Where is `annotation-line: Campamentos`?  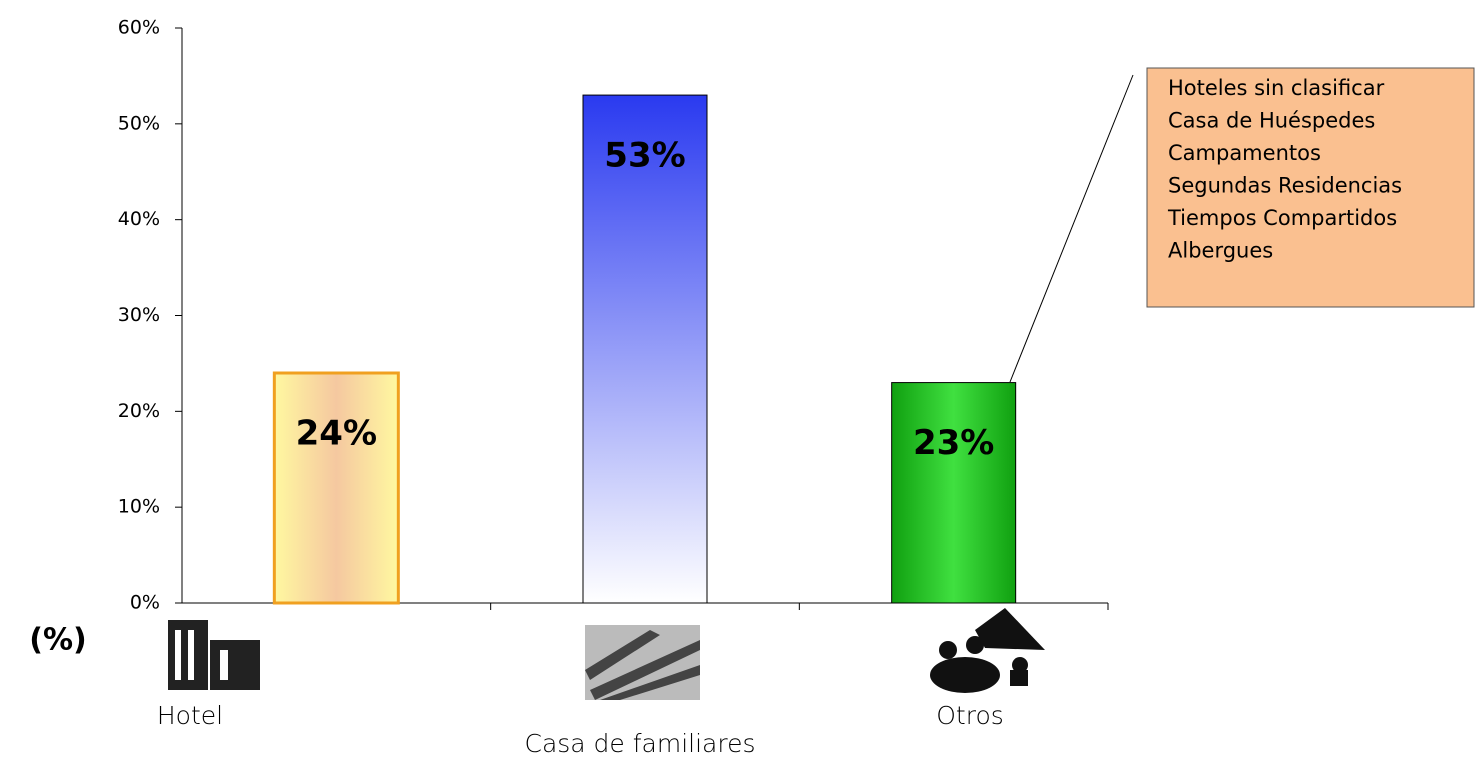
annotation-line: Campamentos is located at coordinates (1244, 153).